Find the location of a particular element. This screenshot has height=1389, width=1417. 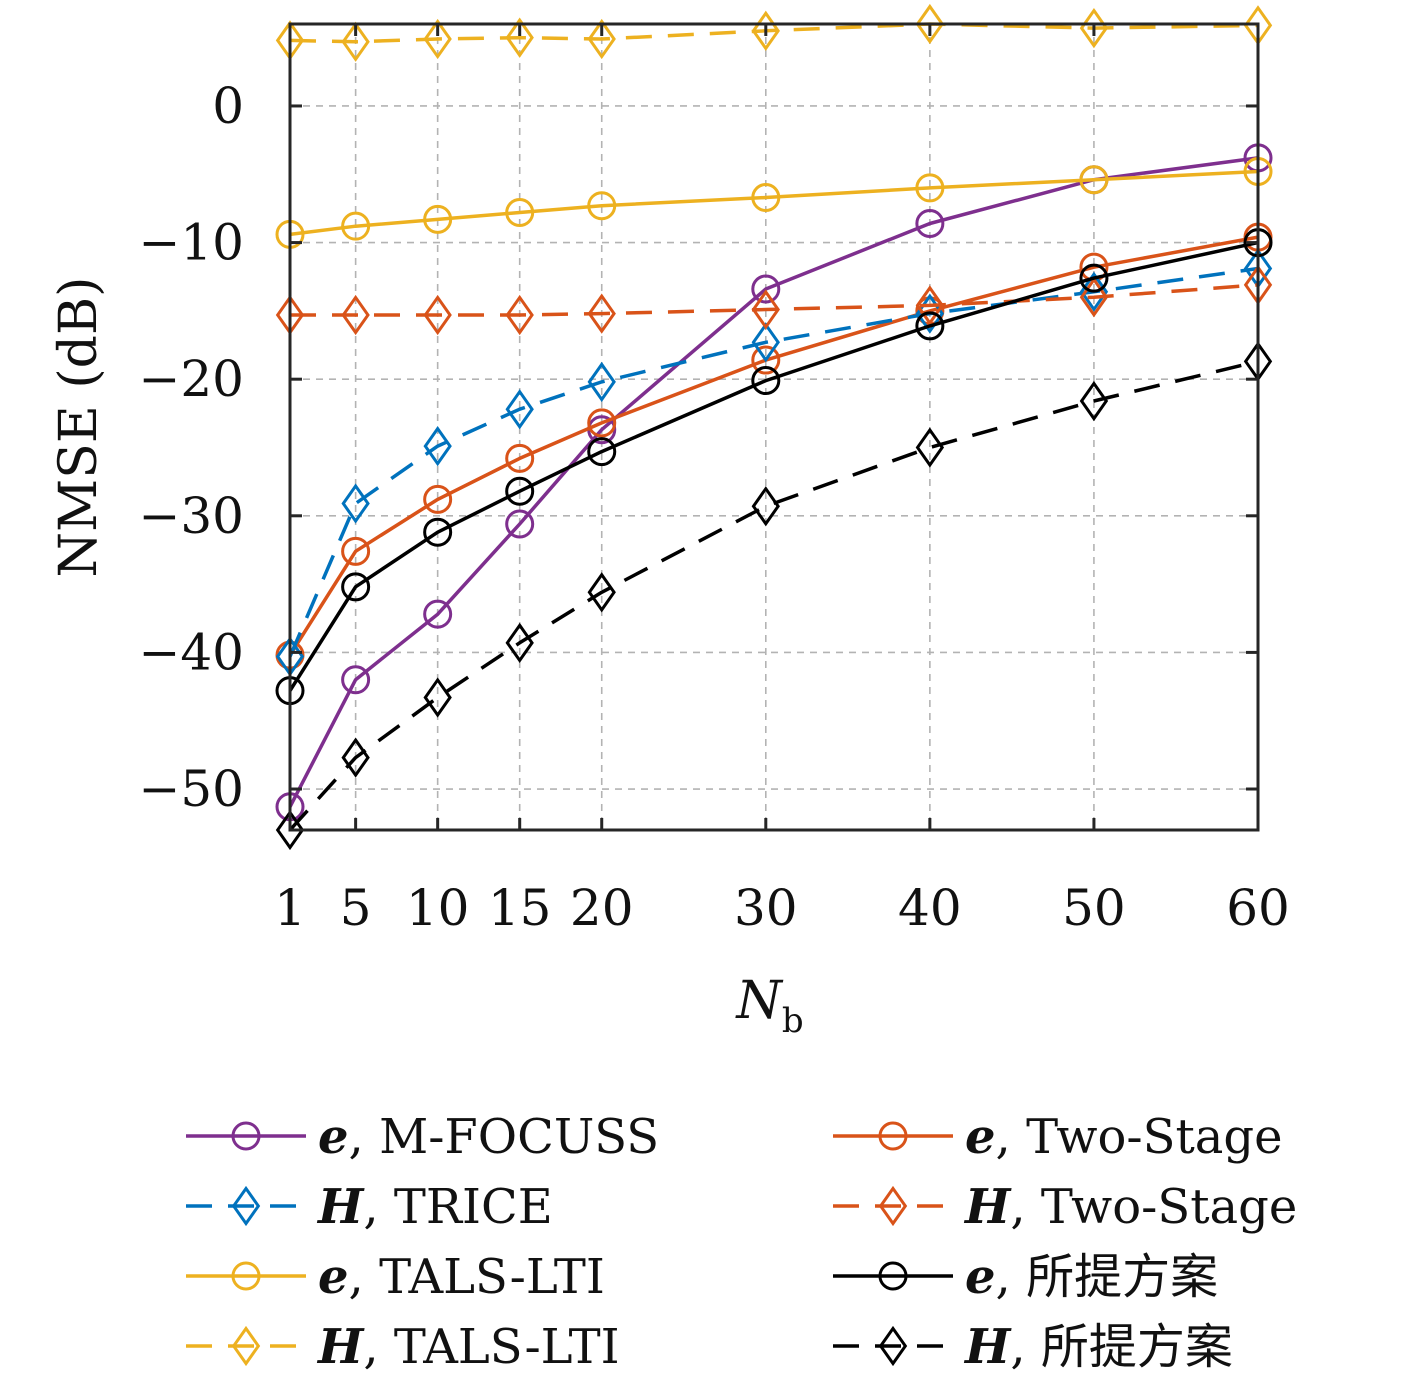

x-tick-label: 30 is located at coordinates (766, 908).